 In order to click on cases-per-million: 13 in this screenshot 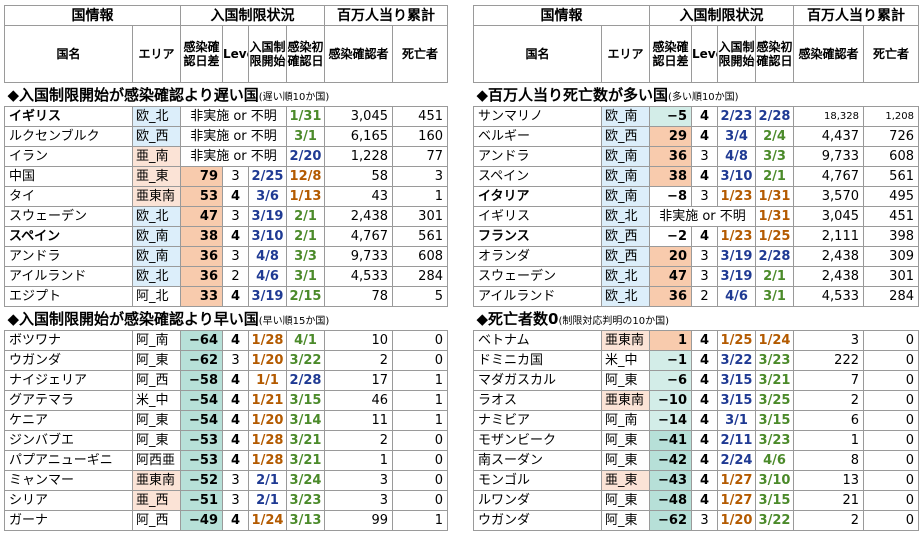, I will do `click(828, 480)`.